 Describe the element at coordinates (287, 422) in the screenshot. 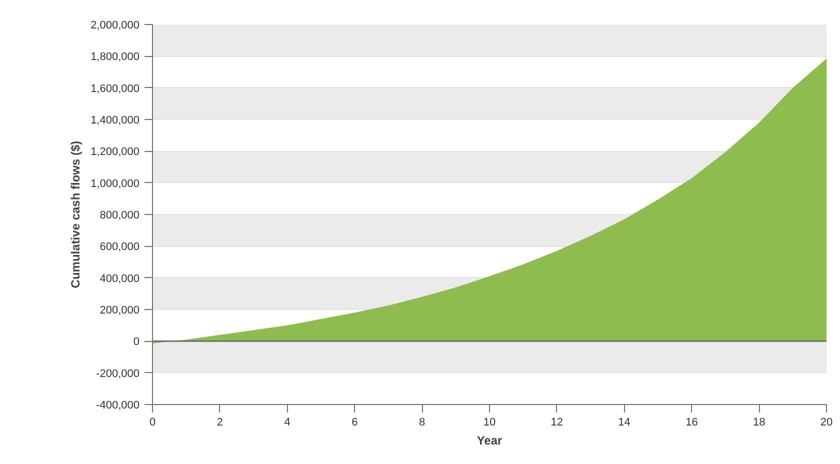

I see `x-tick-label: 4` at that location.